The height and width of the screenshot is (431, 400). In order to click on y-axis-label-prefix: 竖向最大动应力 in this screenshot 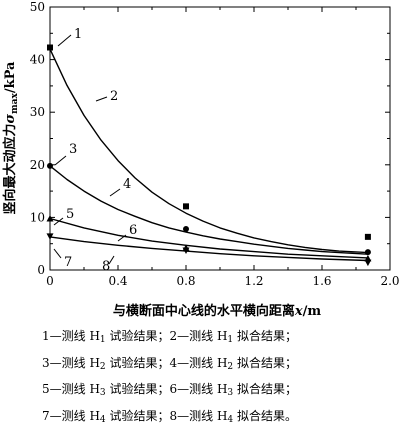, I will do `click(10, 168)`.